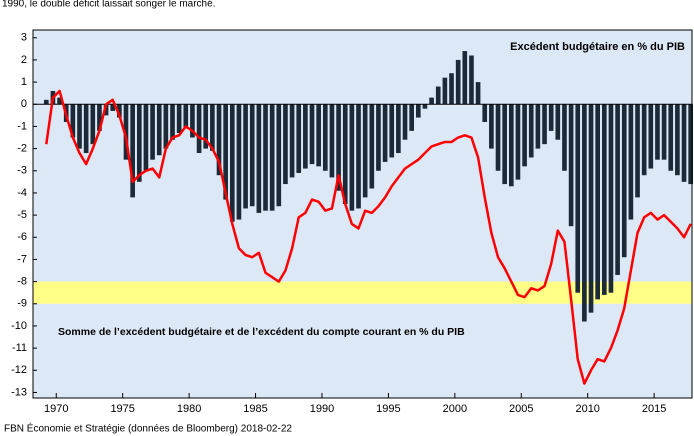 The image size is (694, 436). Describe the element at coordinates (22, 237) in the screenshot. I see `y-tick-label: -6` at that location.